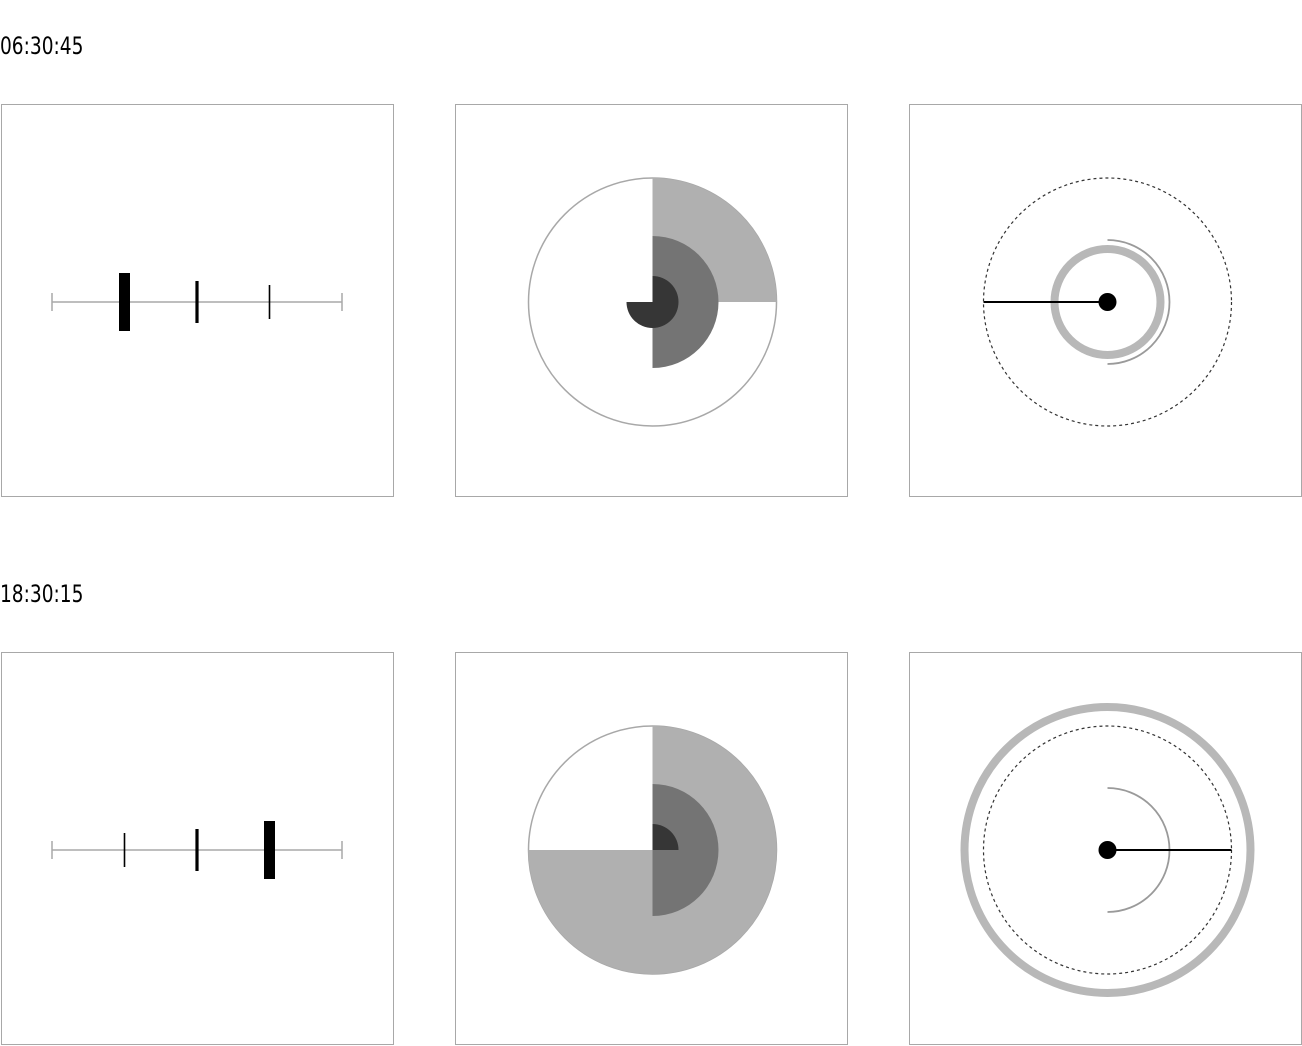 This screenshot has height=1046, width=1302. I want to click on outer-dashed-ring, so click(1107, 302).